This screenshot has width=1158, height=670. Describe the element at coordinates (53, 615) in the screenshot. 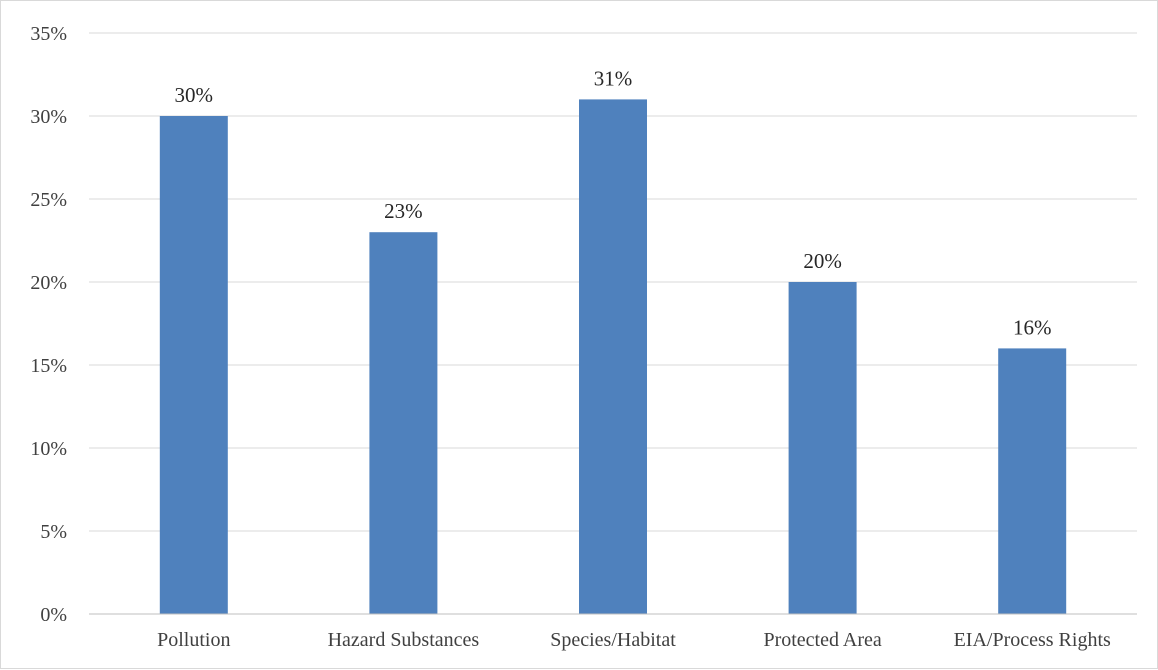

I see `y-tick-label: 0%` at that location.